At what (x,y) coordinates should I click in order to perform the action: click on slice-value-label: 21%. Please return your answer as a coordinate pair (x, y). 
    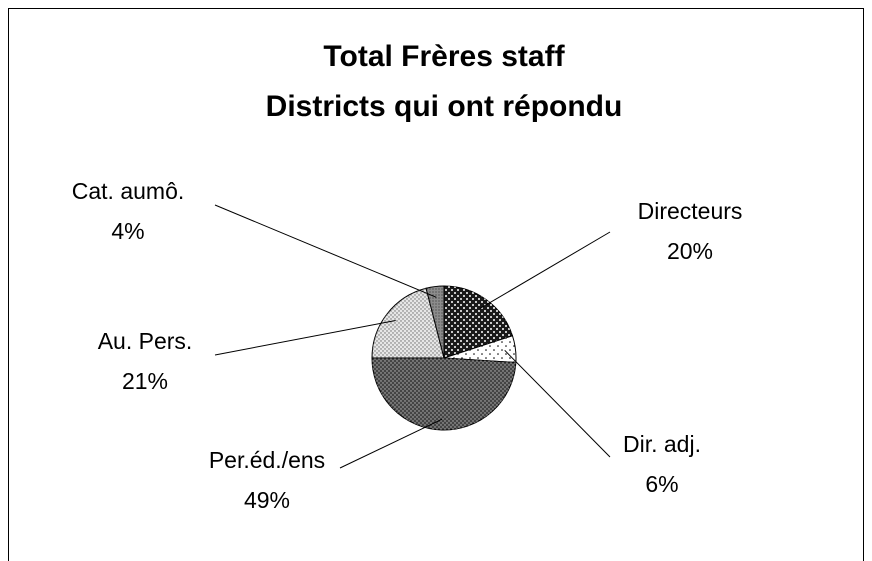
    Looking at the image, I should click on (145, 381).